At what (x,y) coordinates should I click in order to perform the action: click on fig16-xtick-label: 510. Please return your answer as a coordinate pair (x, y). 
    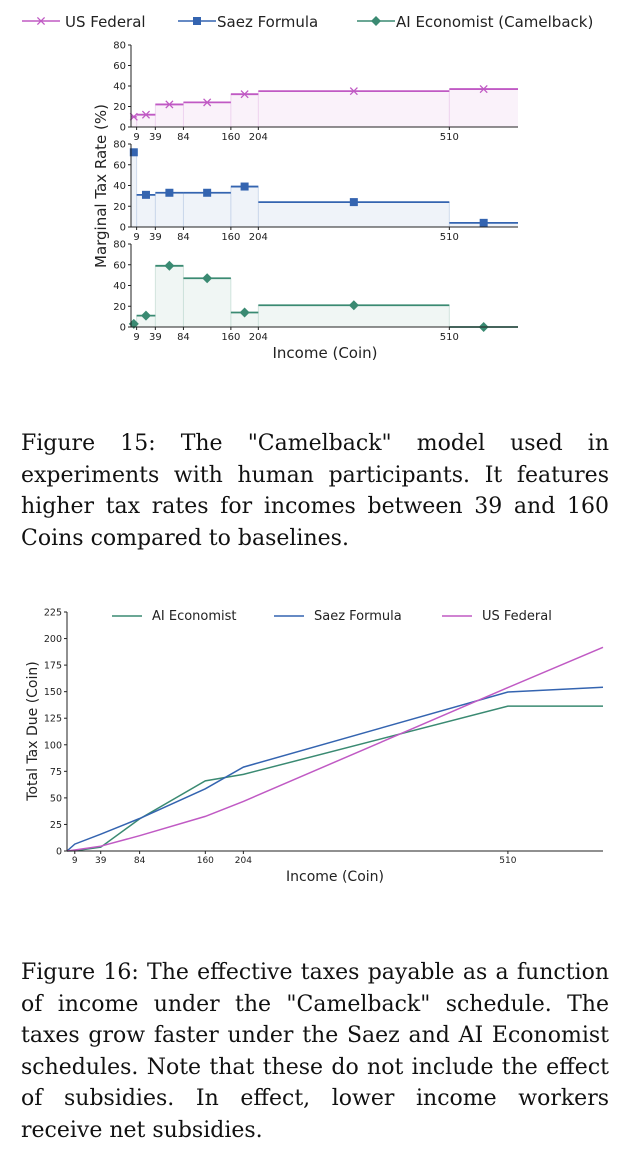
    Looking at the image, I should click on (507, 861).